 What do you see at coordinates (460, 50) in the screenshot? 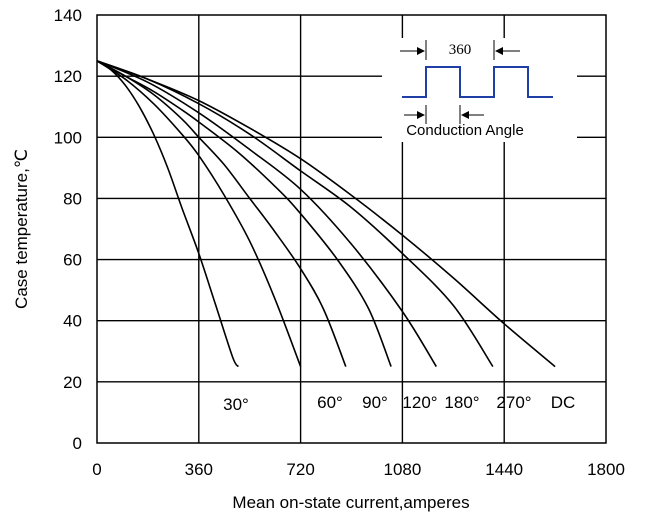
I see `inset-angle-label: 360` at bounding box center [460, 50].